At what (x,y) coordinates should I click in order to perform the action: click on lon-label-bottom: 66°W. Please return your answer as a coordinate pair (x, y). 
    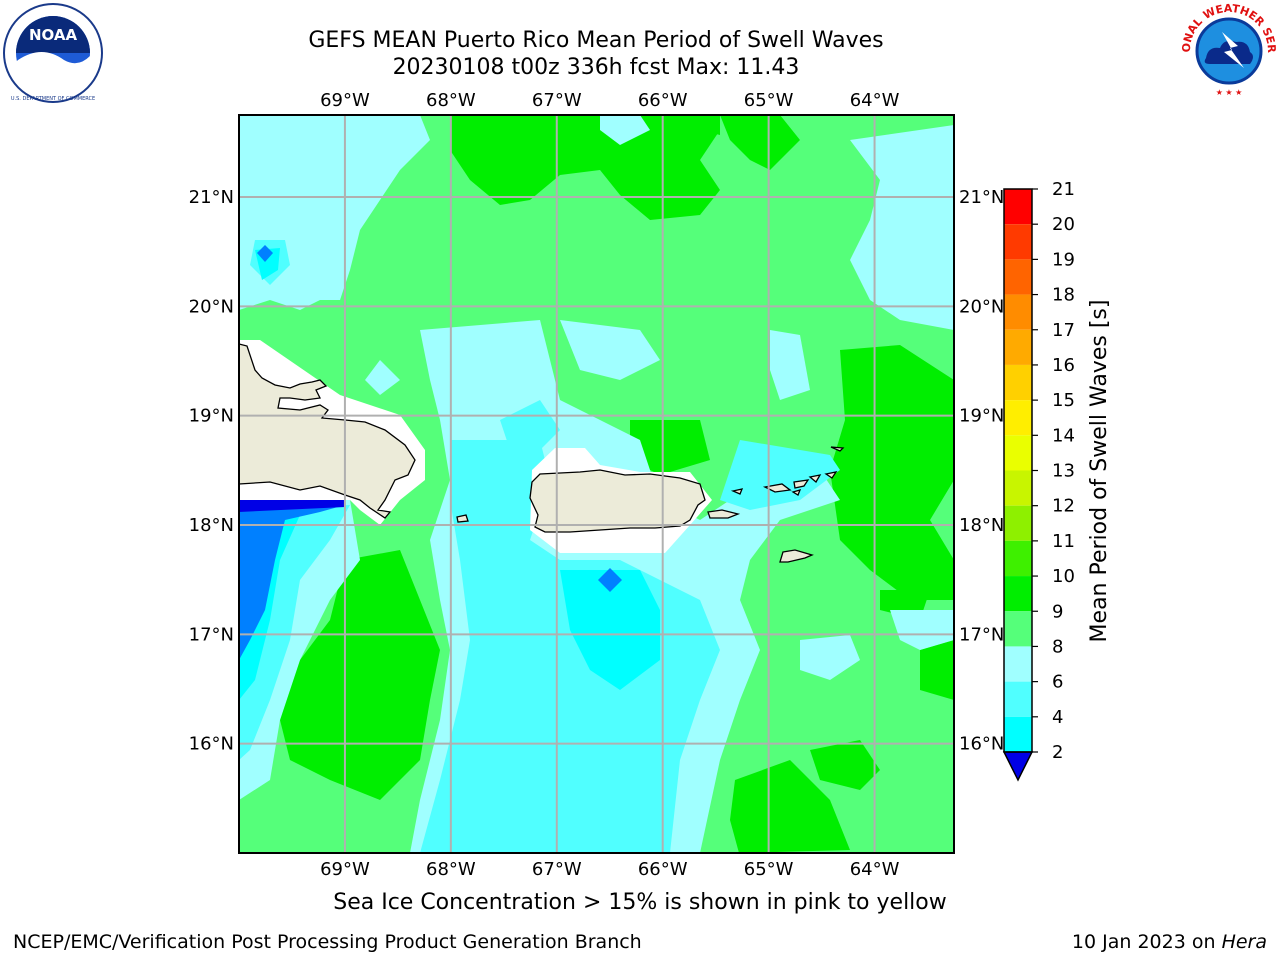
    Looking at the image, I should click on (663, 869).